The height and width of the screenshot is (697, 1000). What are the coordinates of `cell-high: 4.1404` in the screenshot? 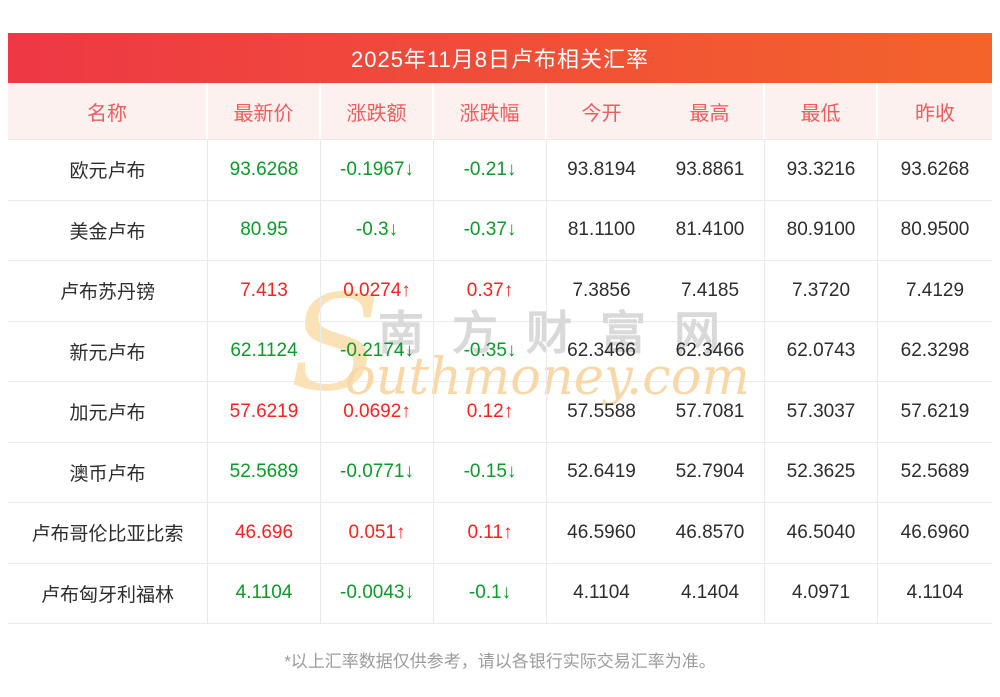 It's located at (710, 593).